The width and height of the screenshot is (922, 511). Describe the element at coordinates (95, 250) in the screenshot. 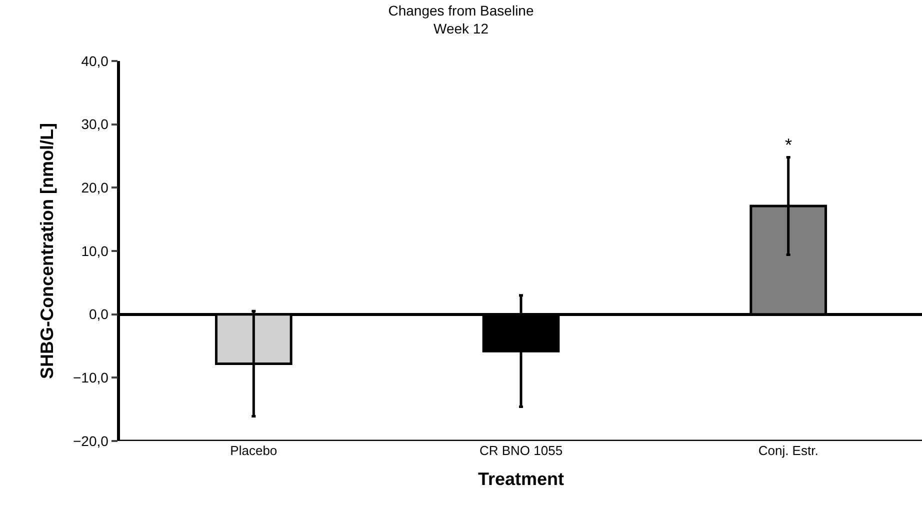

I see `y-tick-label: 10,0` at that location.